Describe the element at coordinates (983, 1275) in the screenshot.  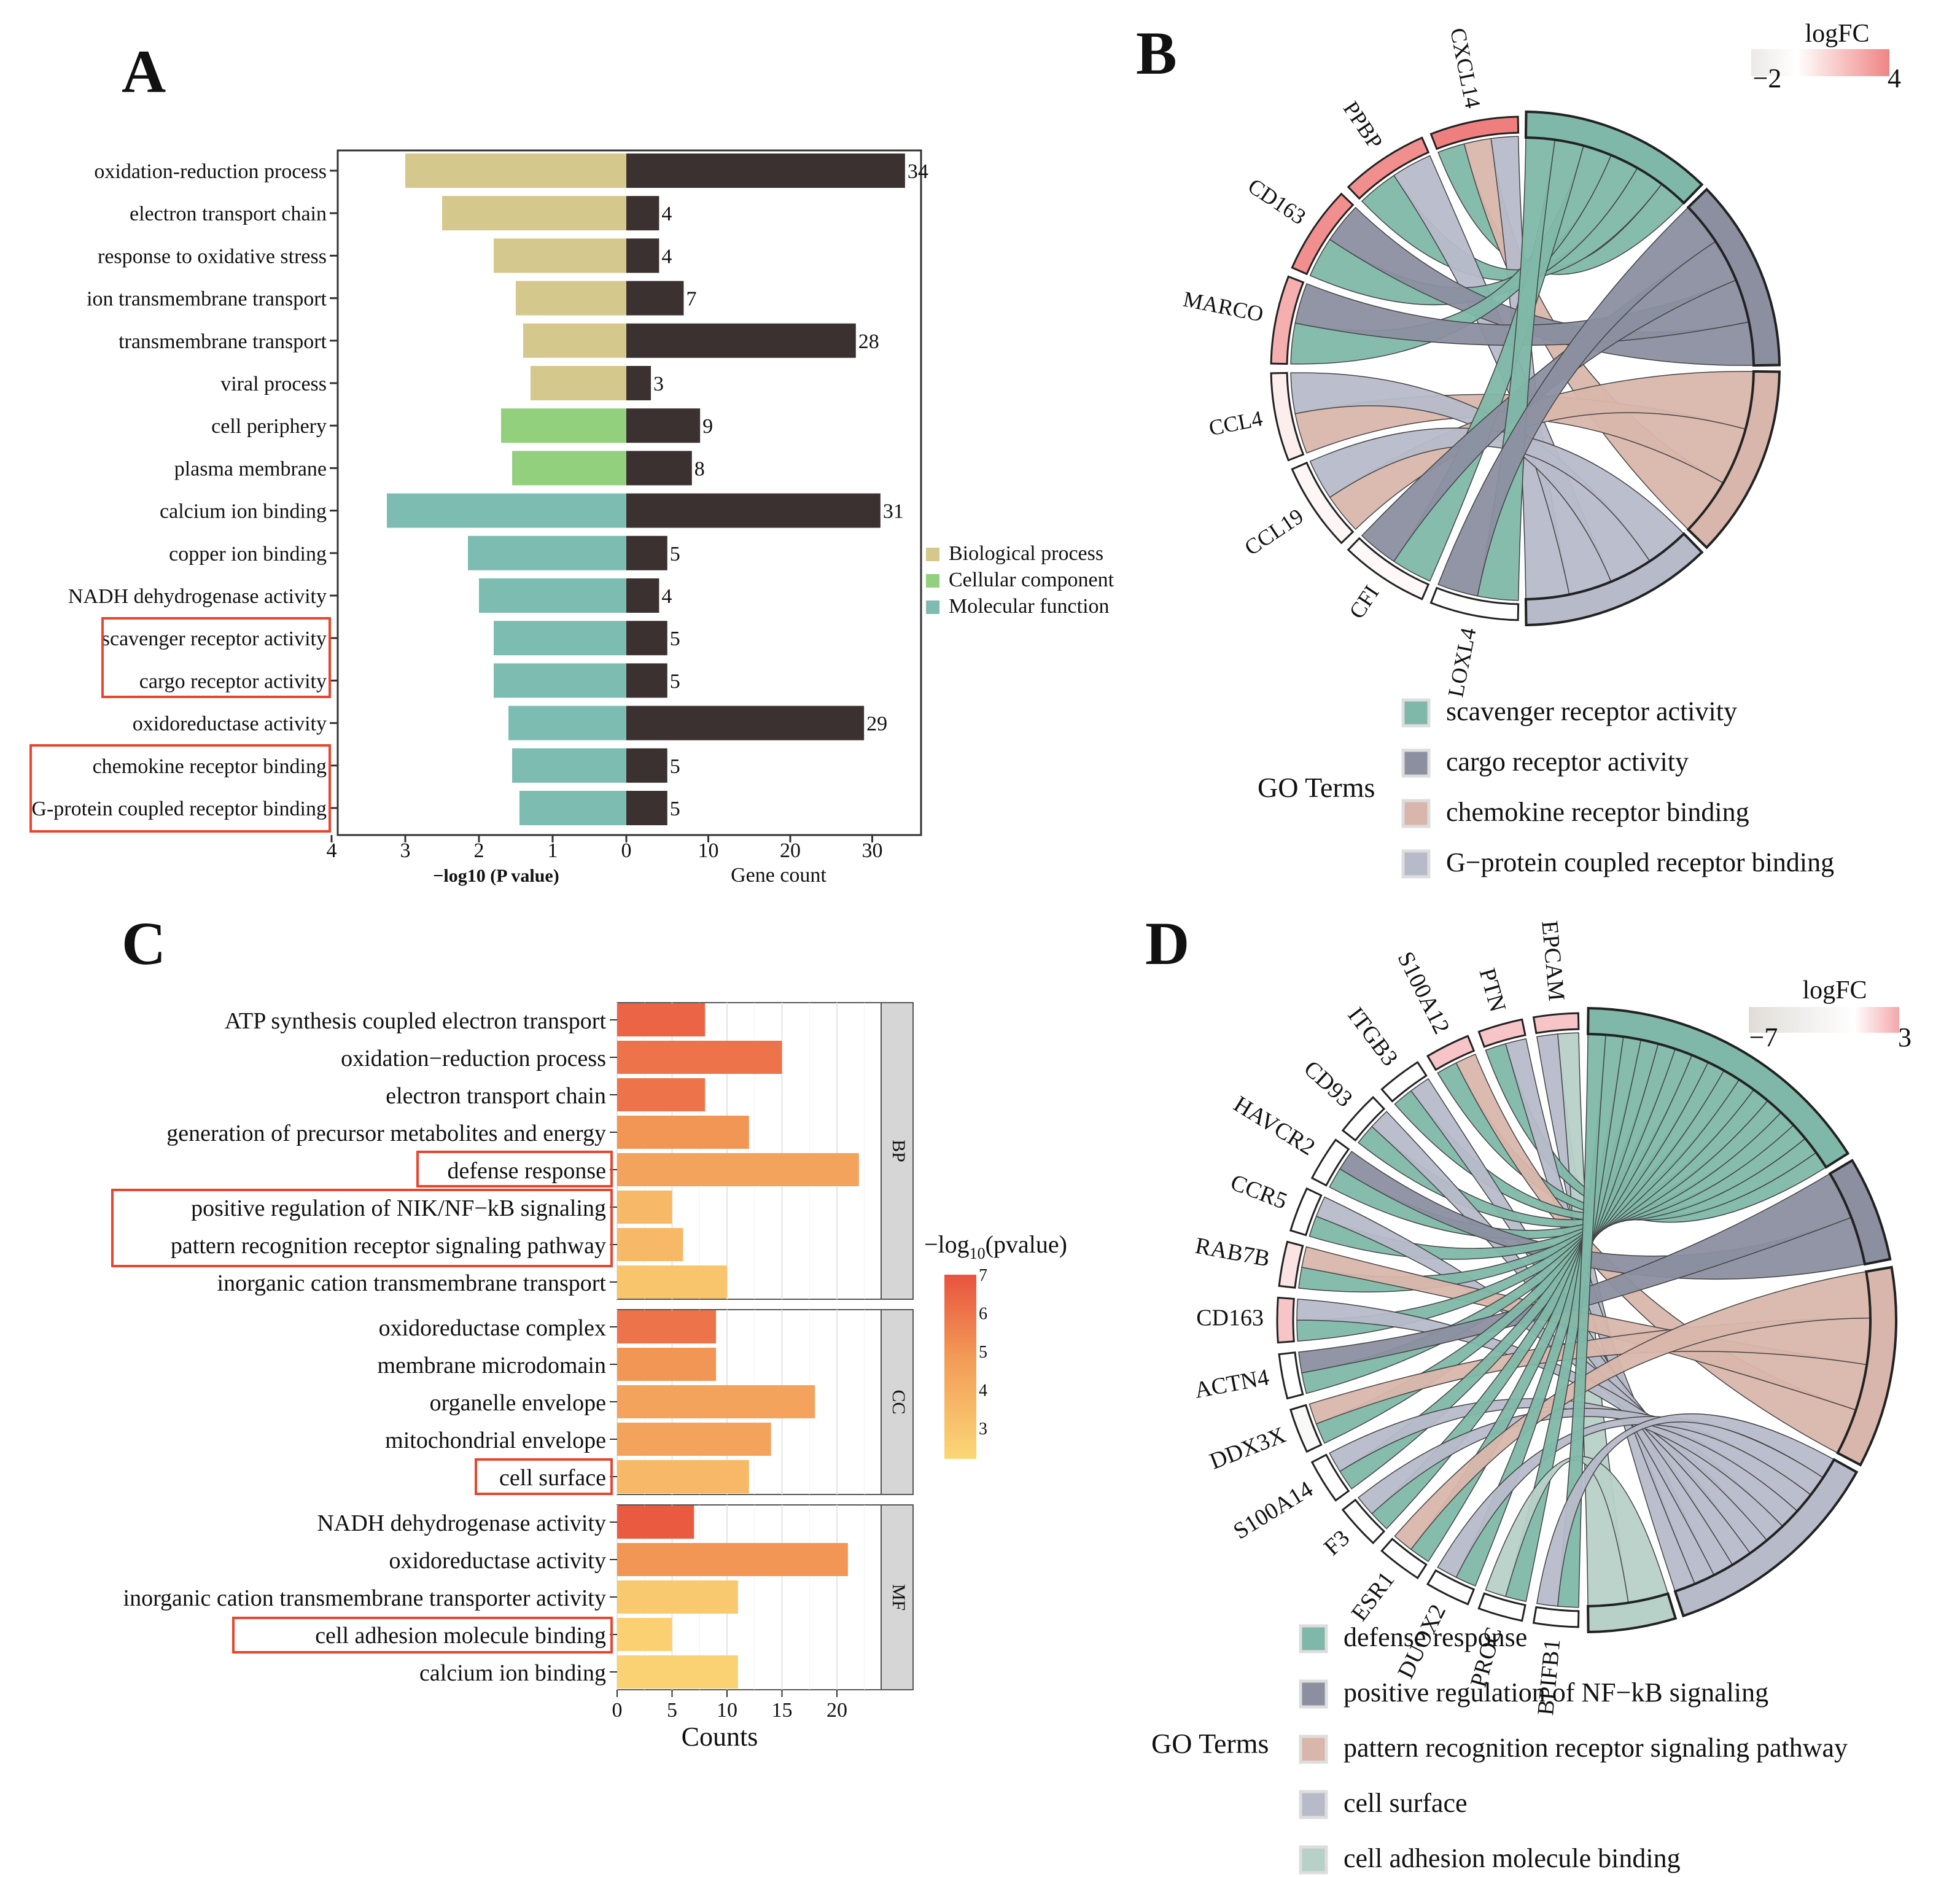
I see `colorbar-tick-label: 7` at that location.